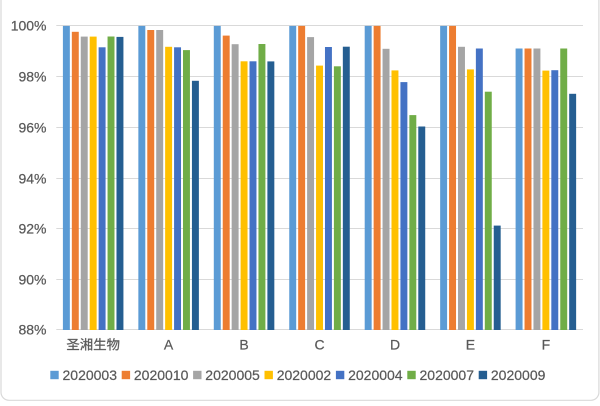  I want to click on svg-text: E, so click(470, 345).